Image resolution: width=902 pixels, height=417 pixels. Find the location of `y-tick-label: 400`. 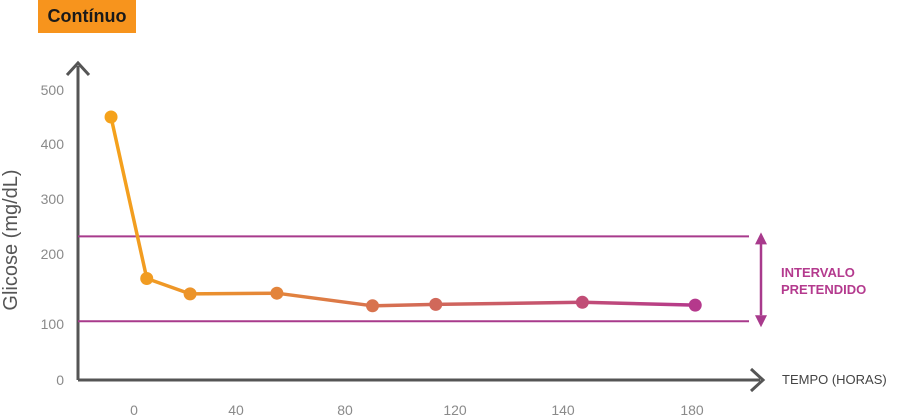

y-tick-label: 400 is located at coordinates (53, 144).